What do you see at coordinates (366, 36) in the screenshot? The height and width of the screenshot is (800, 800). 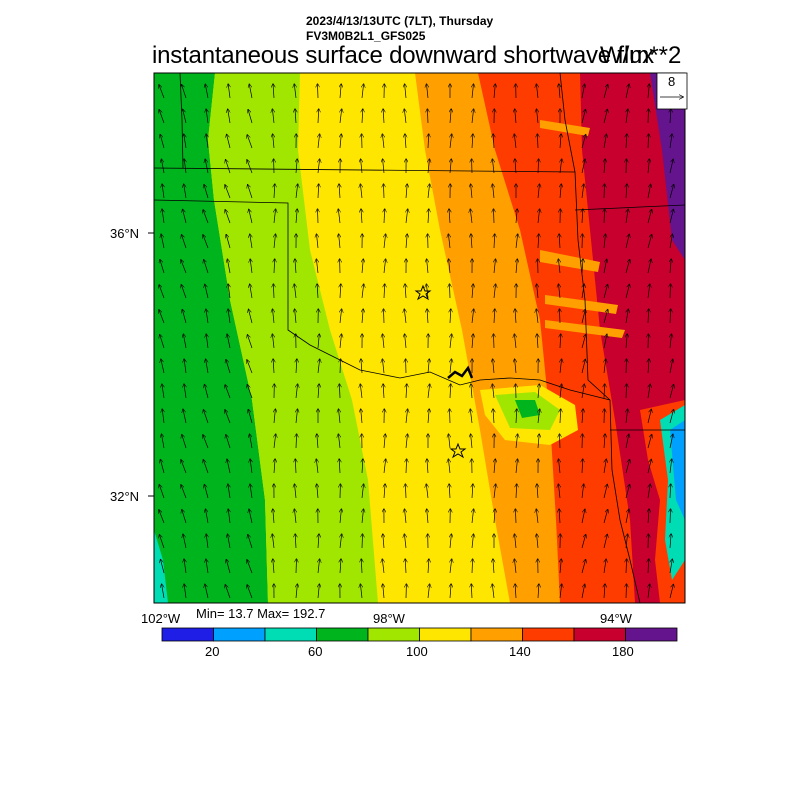 I see `model-header: FV3M0B2L1_GFS025` at bounding box center [366, 36].